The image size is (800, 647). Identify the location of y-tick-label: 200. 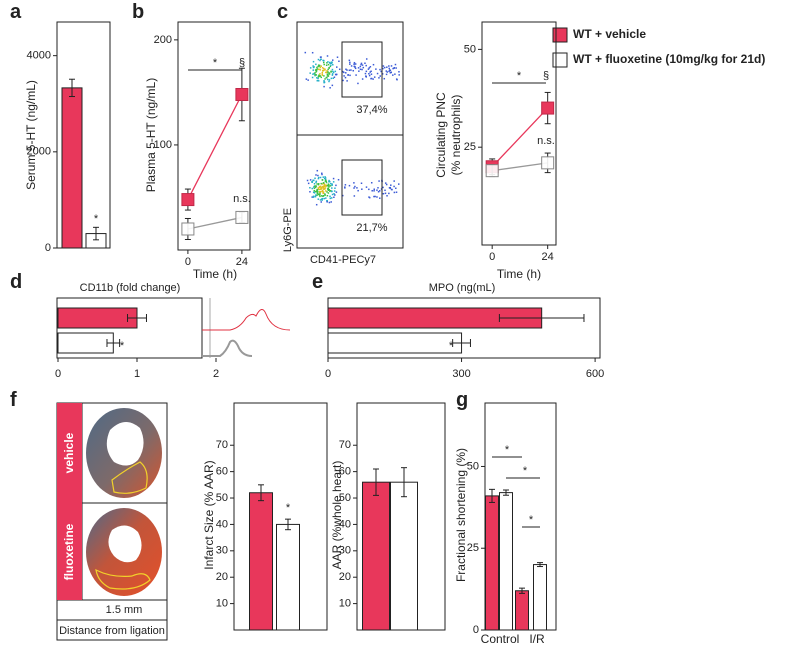
(163, 40).